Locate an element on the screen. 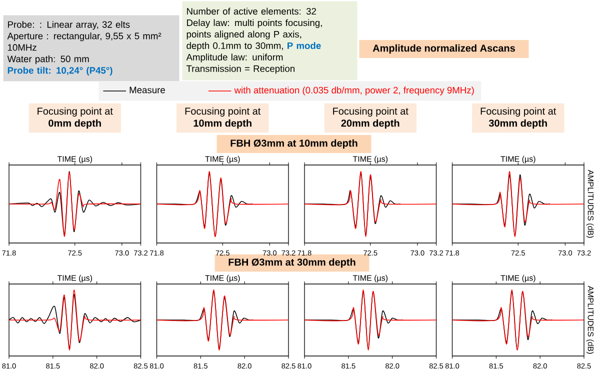  text: FBH Ø3mm at 30mm depth is located at coordinates (292, 263).